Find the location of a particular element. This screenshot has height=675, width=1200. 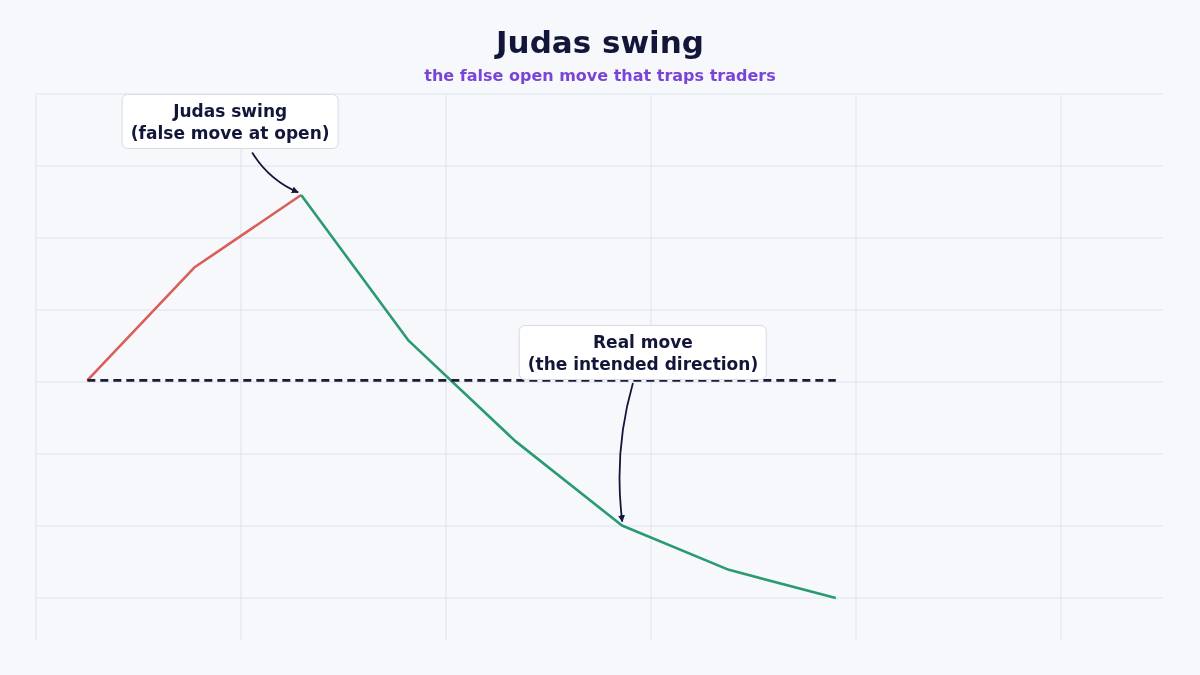

chart-title: Judas swing is located at coordinates (599, 42).